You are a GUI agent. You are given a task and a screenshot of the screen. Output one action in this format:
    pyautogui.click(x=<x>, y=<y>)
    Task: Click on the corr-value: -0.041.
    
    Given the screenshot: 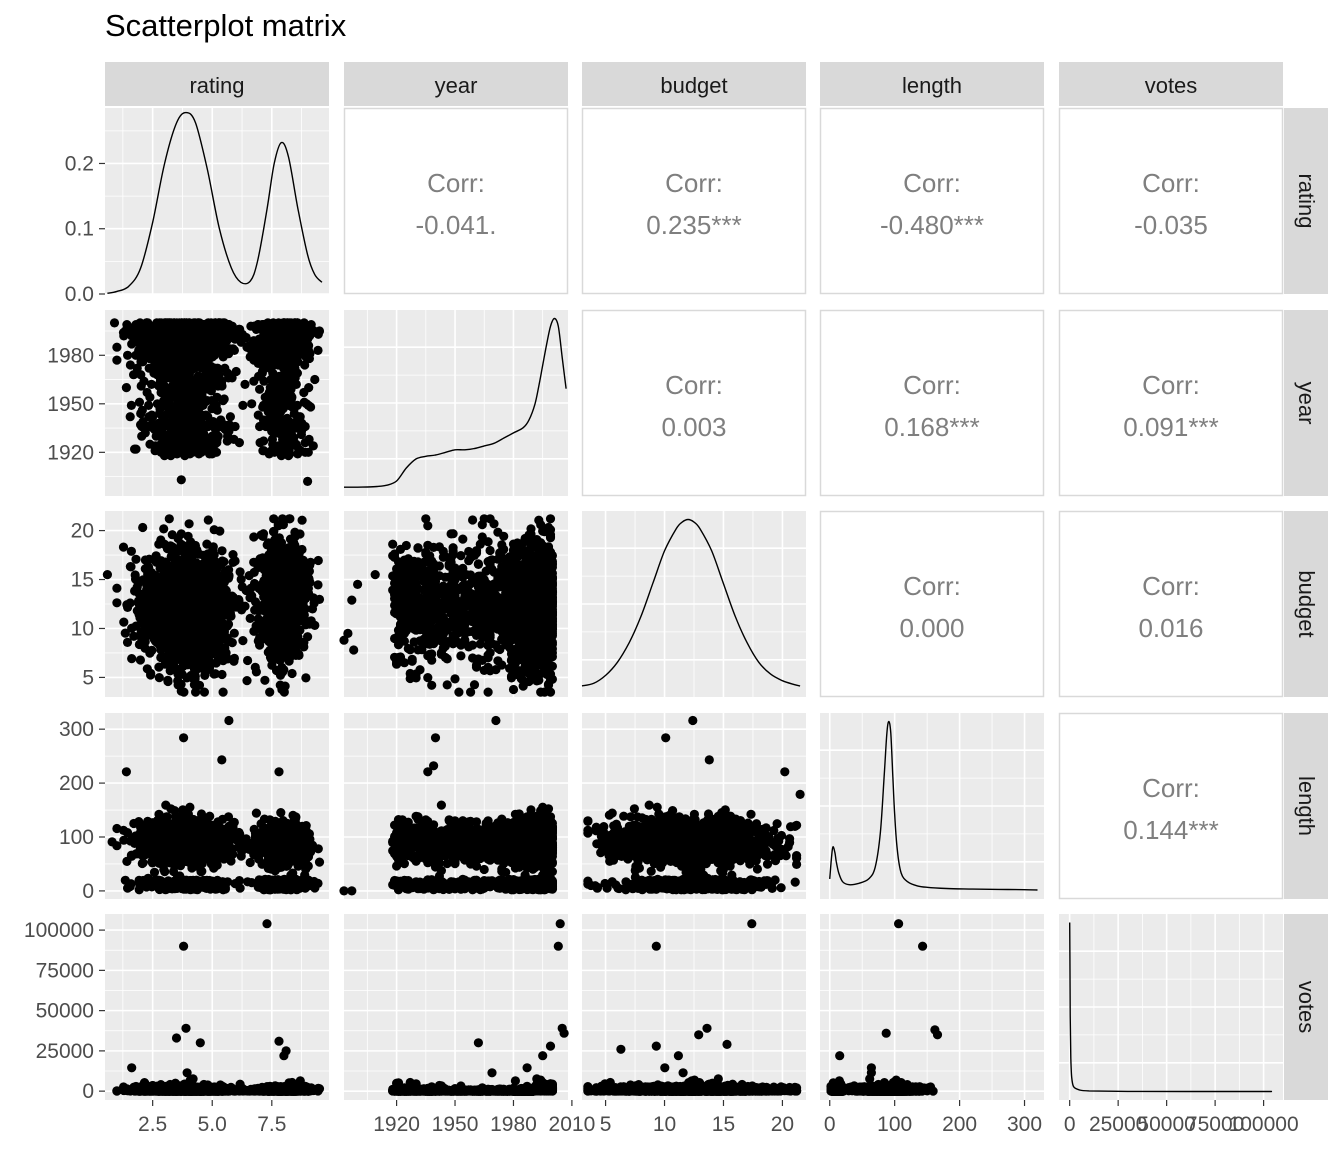 What is the action you would take?
    pyautogui.click(x=456, y=225)
    